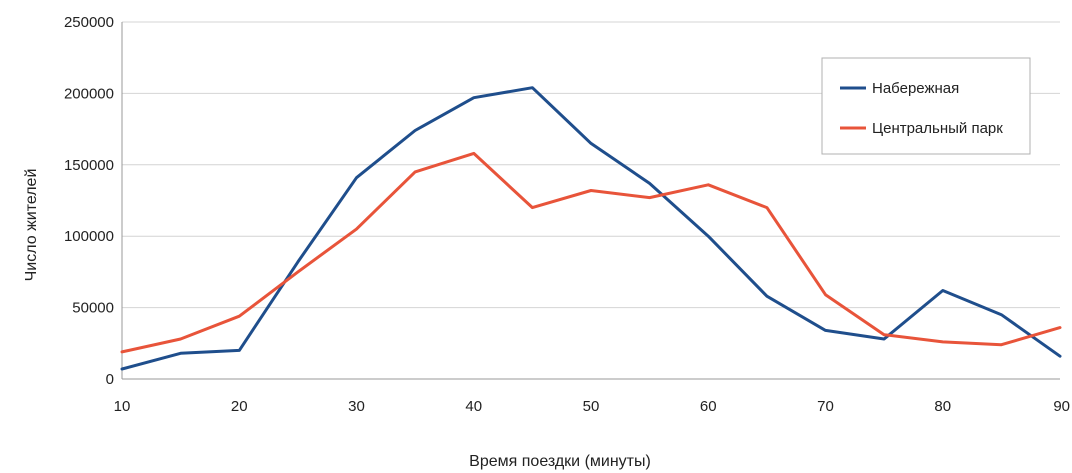 Image resolution: width=1072 pixels, height=473 pixels. I want to click on x-axis-title: Время поездки (минуты), so click(560, 461).